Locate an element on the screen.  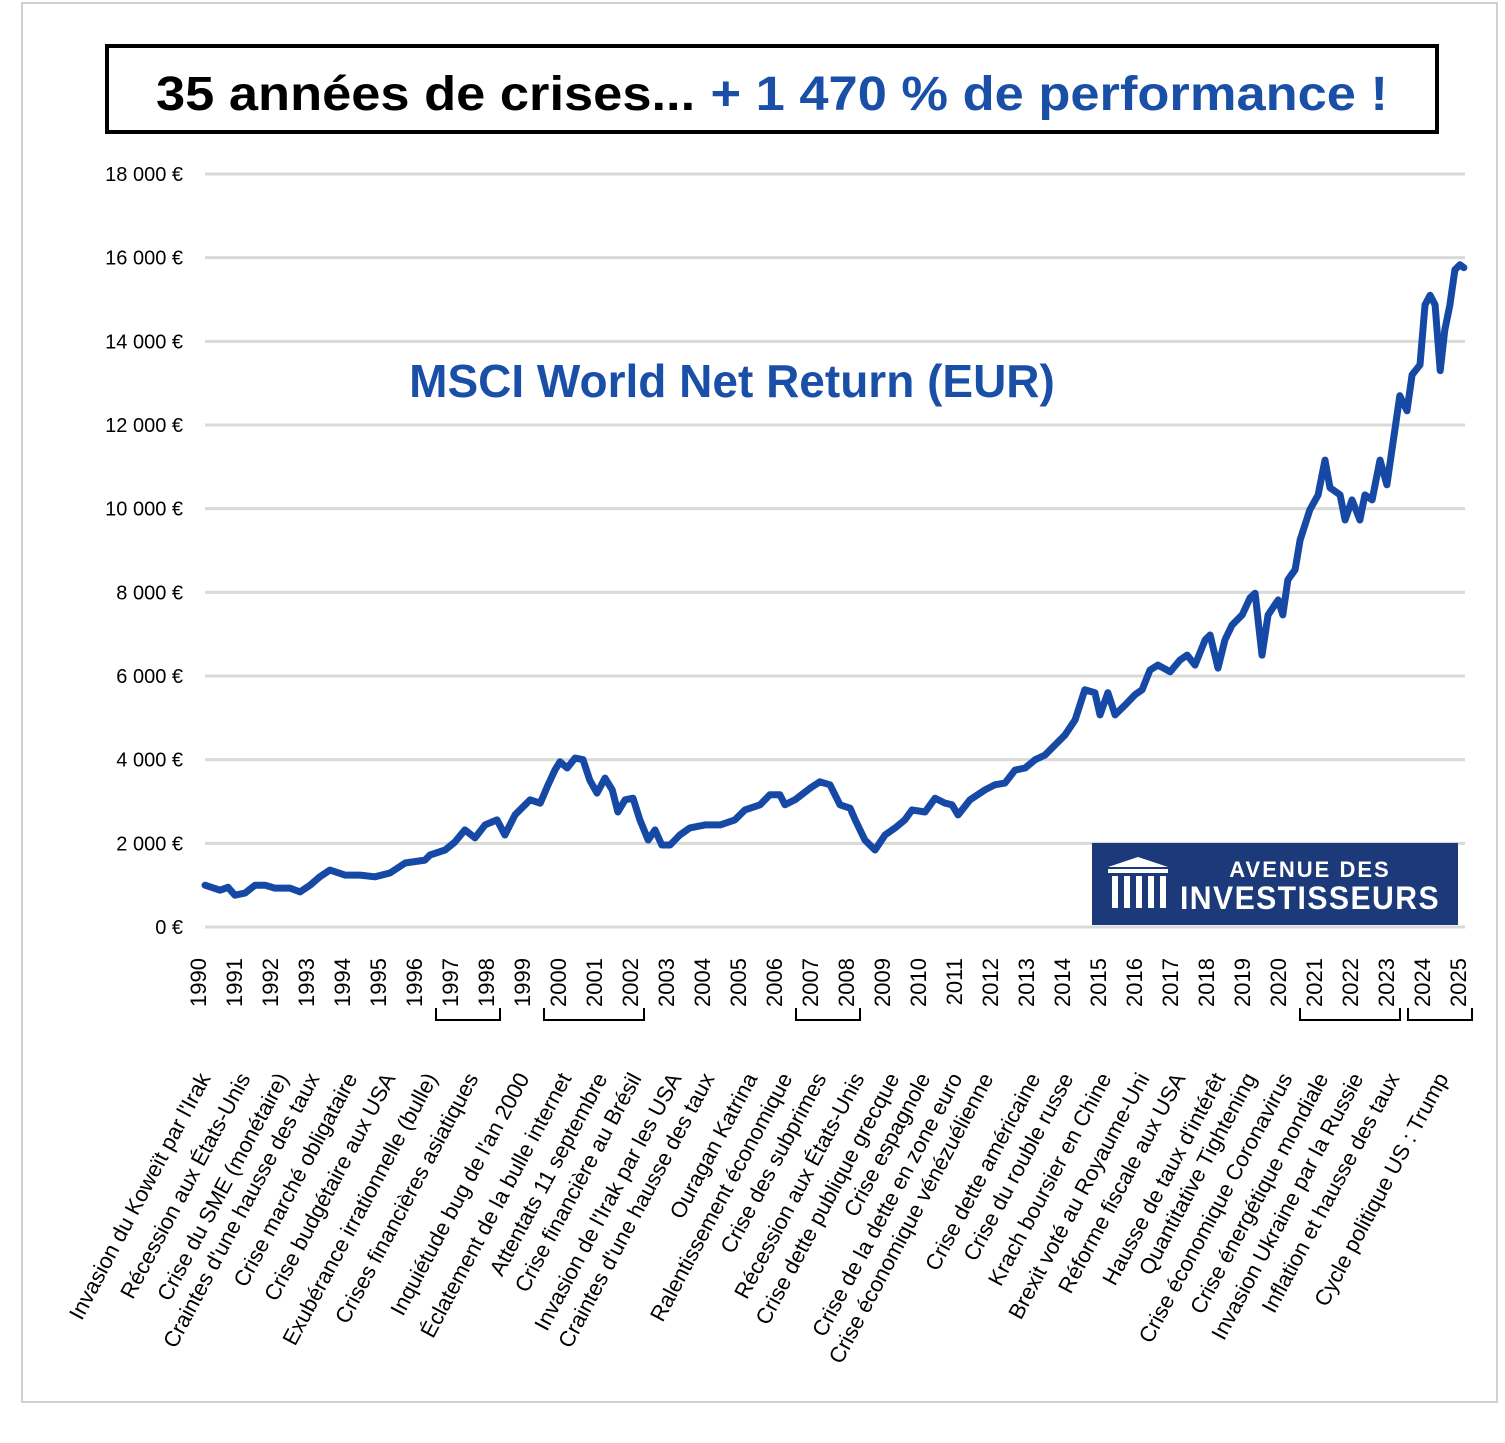
x-tick-label: 2013 is located at coordinates (1026, 982).